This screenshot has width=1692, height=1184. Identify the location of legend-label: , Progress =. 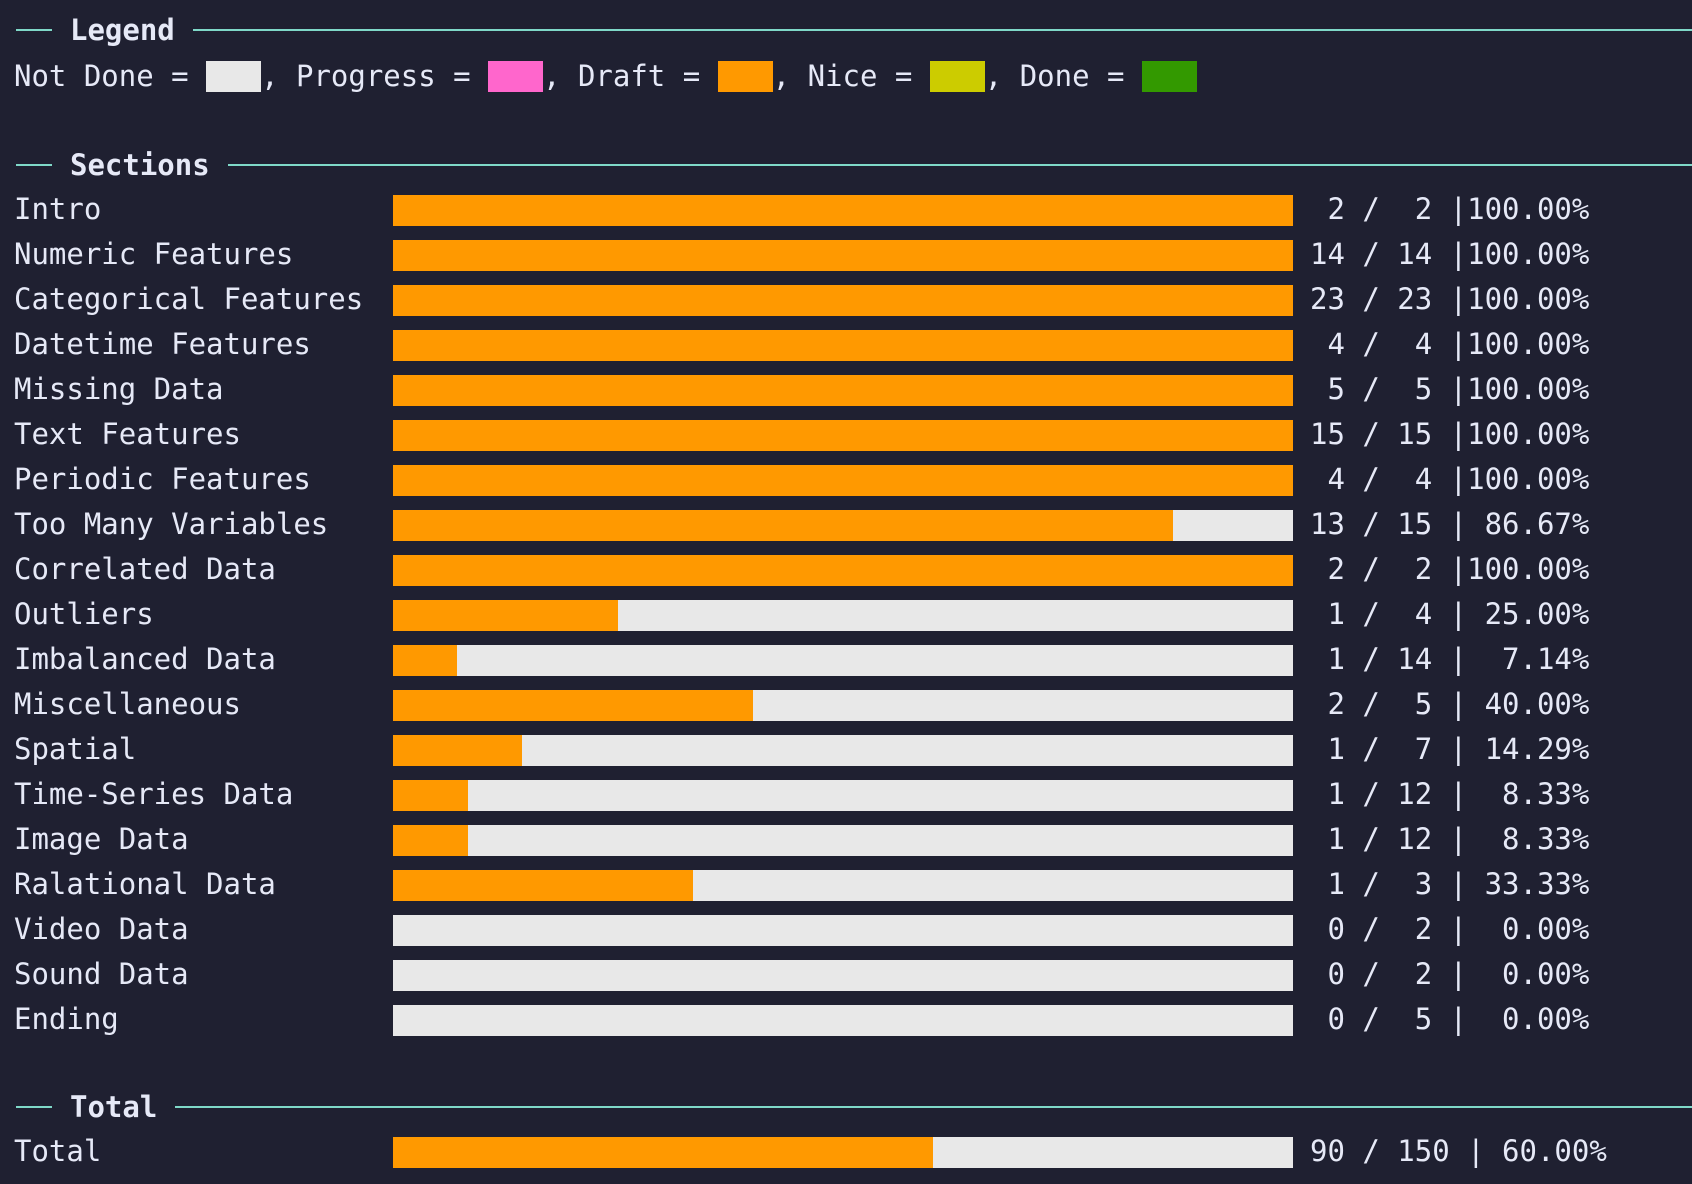
(375, 76).